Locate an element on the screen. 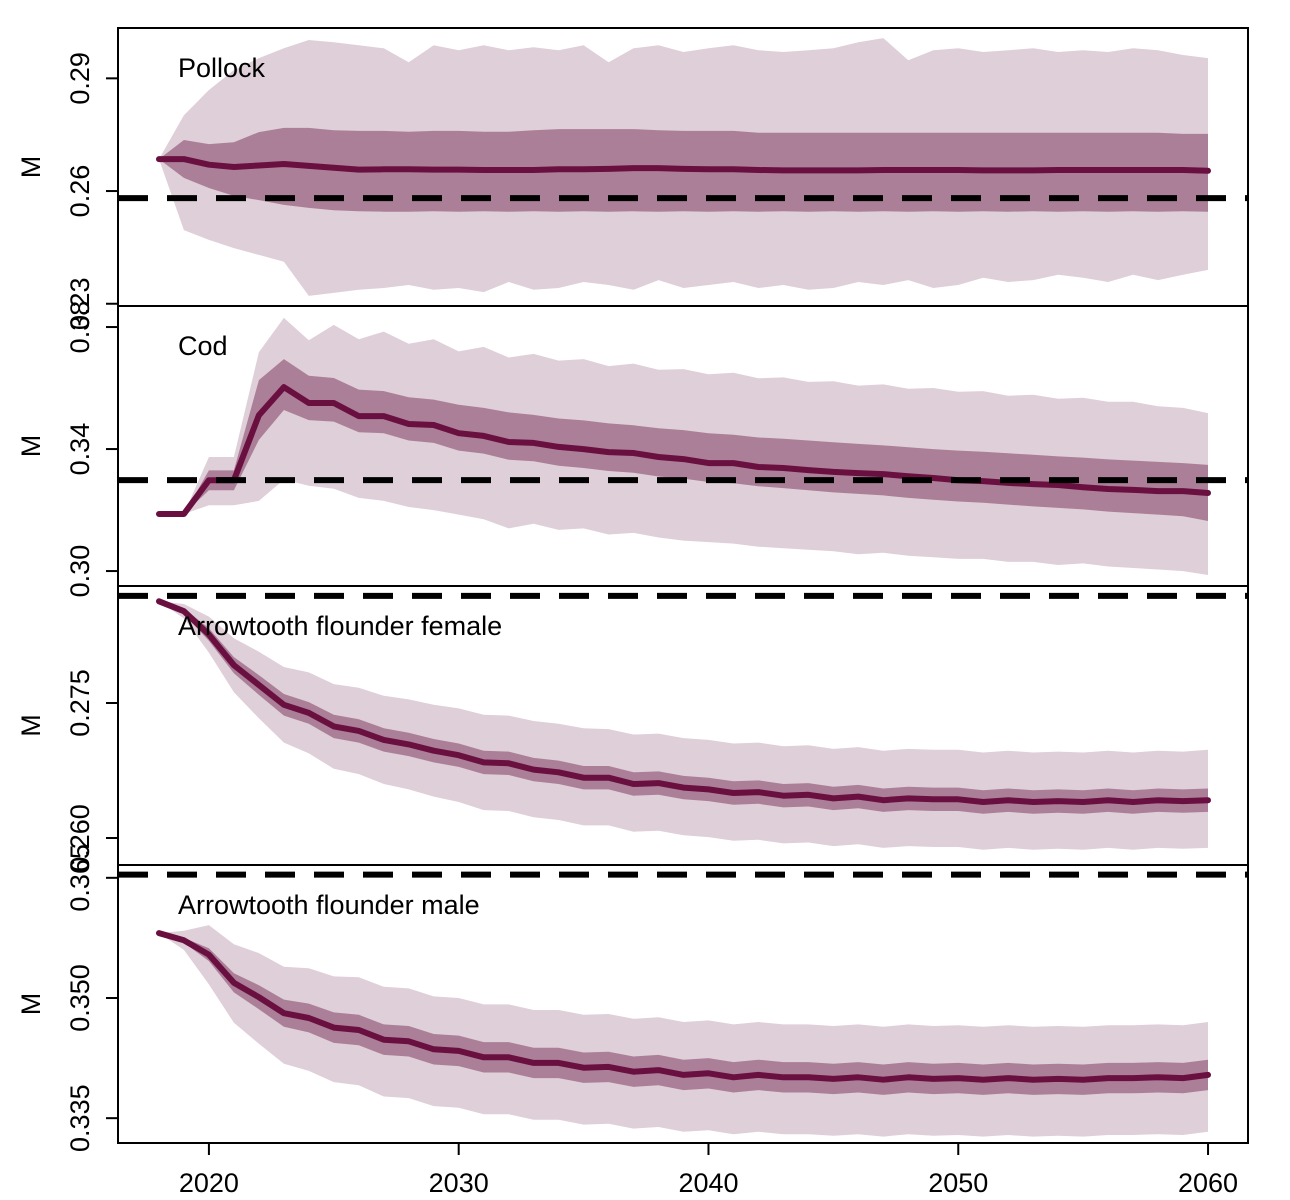 Image resolution: width=1290 pixels, height=1200 pixels. panel-label: Arrowtooth flounder male is located at coordinates (329, 905).